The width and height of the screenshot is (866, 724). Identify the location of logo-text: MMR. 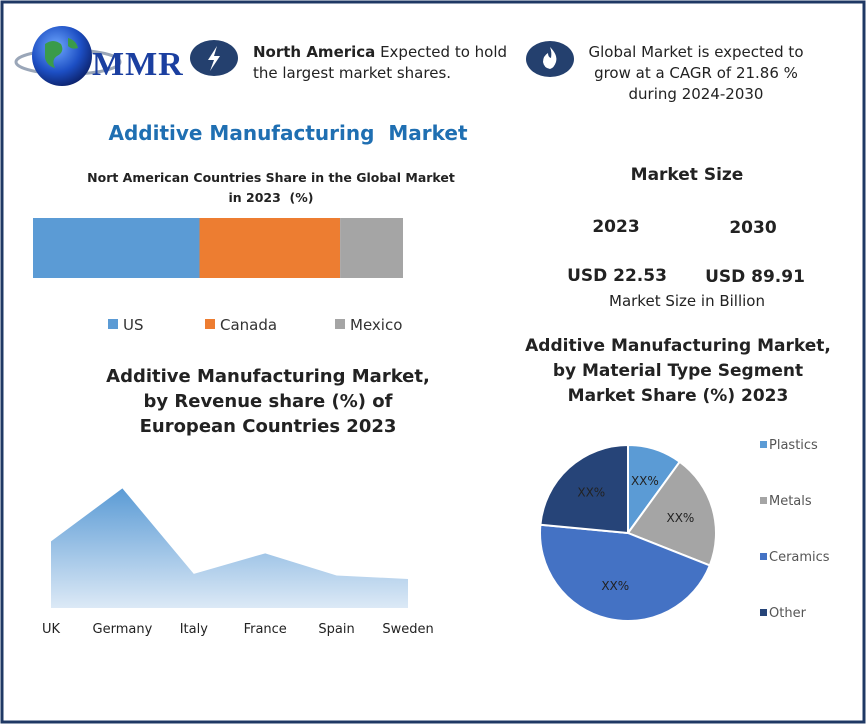
(138, 64).